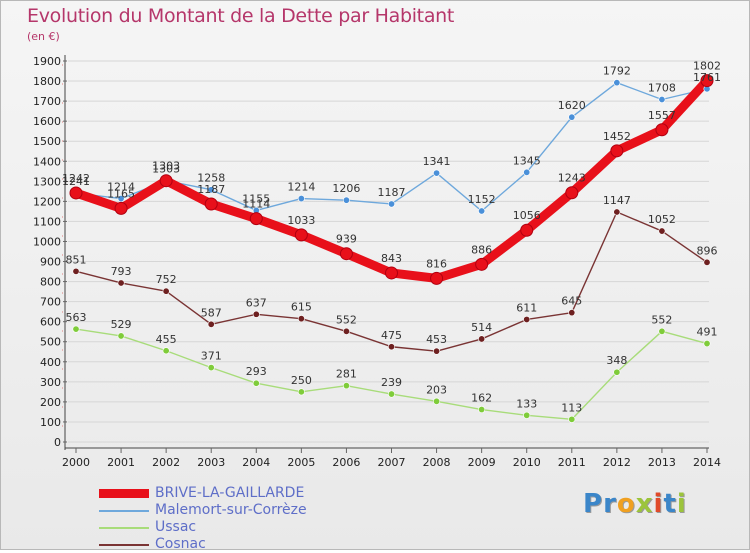  What do you see at coordinates (527, 215) in the screenshot?
I see `data-label: 1056` at bounding box center [527, 215].